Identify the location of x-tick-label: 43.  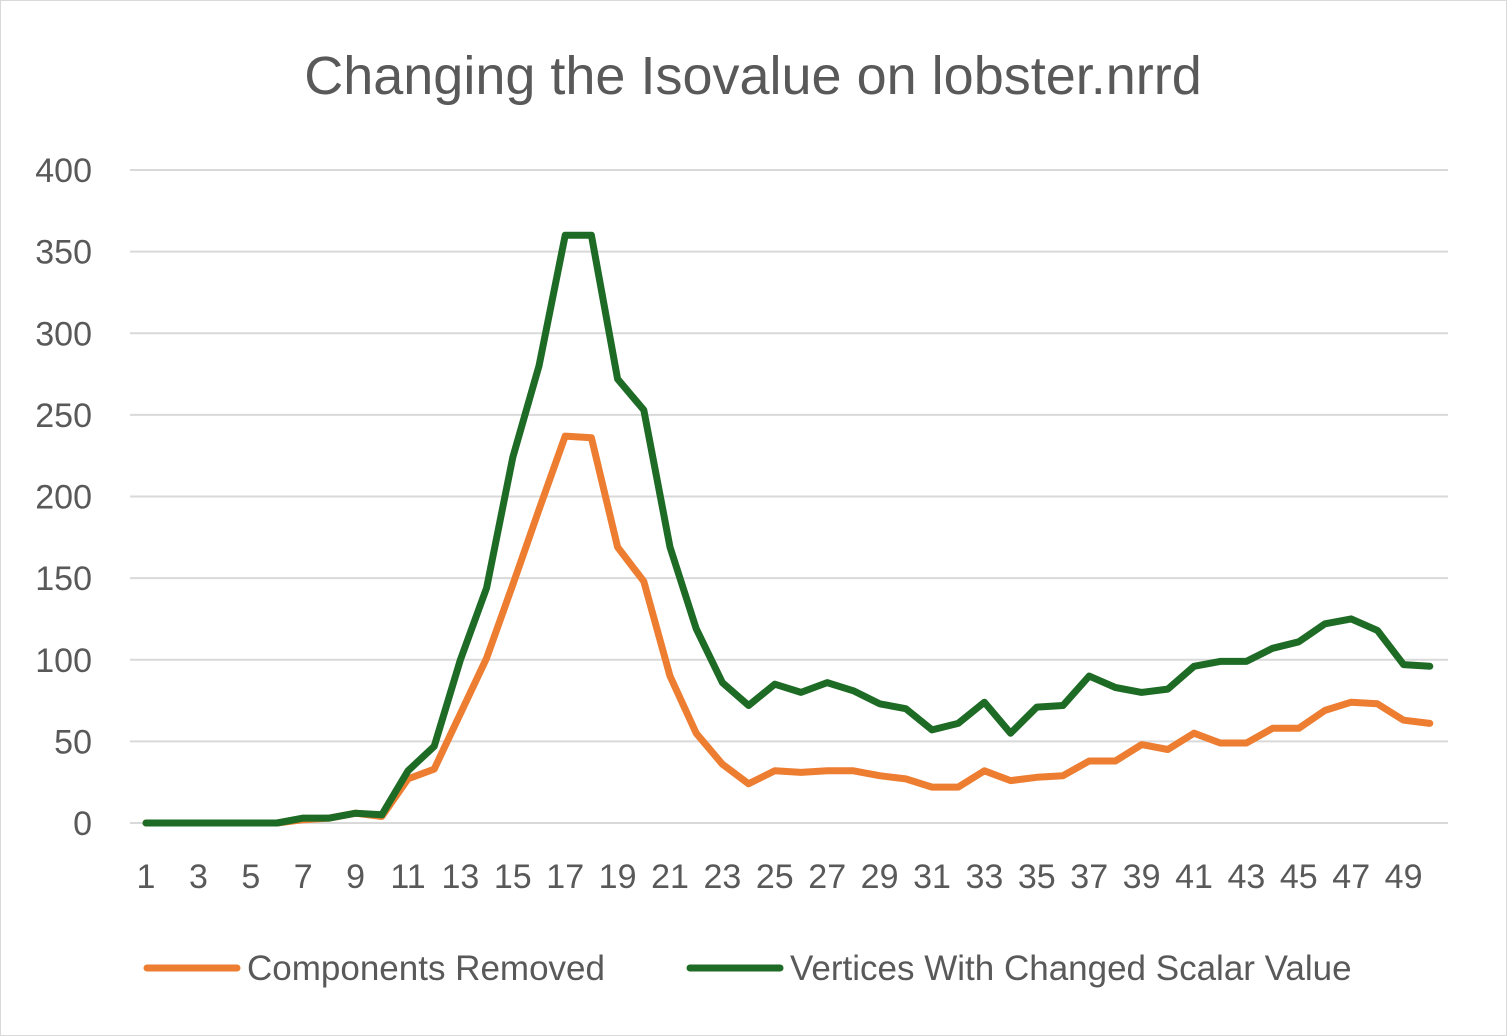
(1246, 877).